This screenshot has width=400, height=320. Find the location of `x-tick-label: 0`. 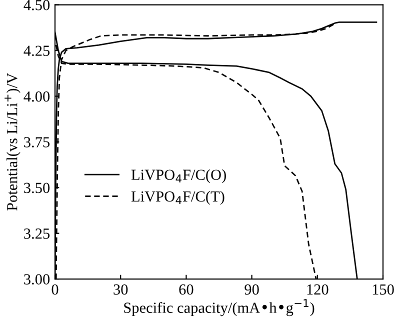

x-tick-label: 0 is located at coordinates (55, 289).